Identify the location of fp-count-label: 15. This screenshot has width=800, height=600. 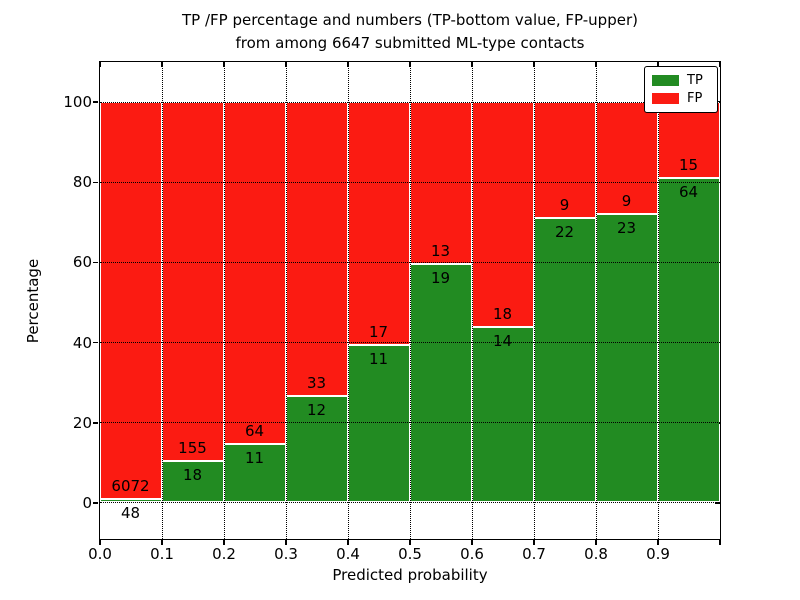
(688, 164).